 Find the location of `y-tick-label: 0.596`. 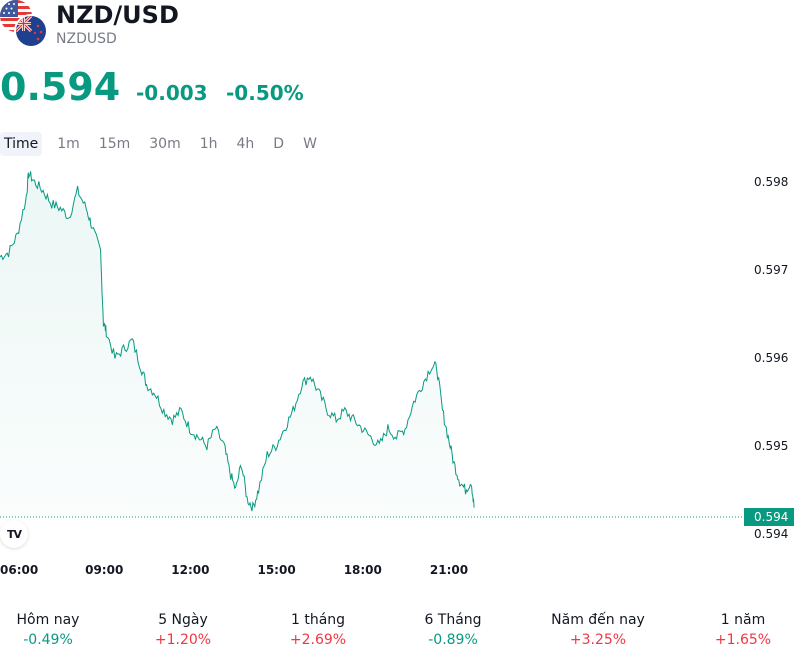

y-tick-label: 0.596 is located at coordinates (771, 358).